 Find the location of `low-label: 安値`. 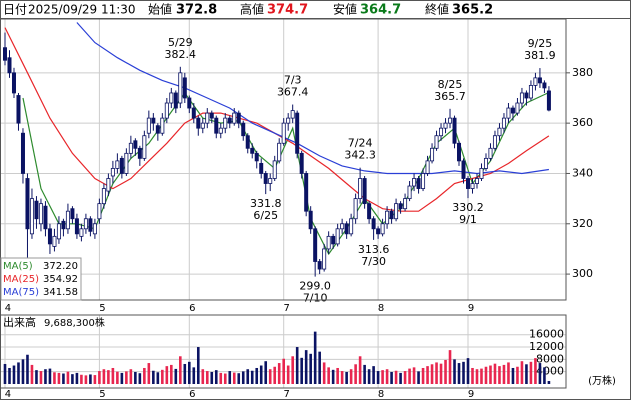

low-label: 安値 is located at coordinates (345, 9).